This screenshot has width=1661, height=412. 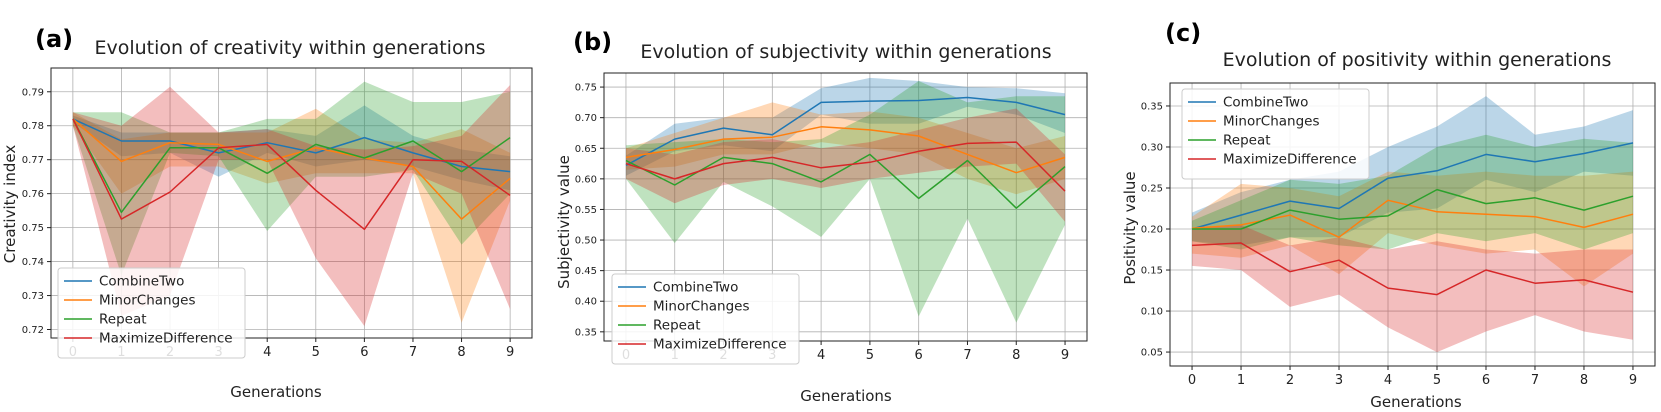 I want to click on y-tick-label: 0.30, so click(x=1152, y=147).